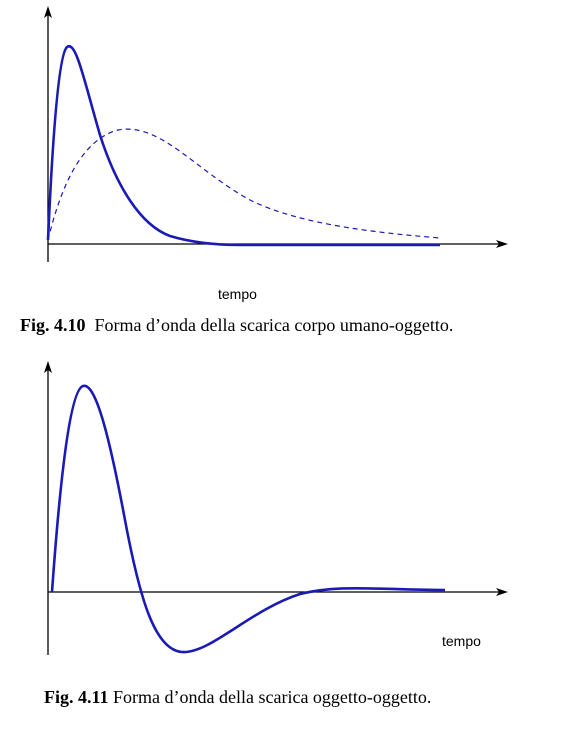 Image resolution: width=566 pixels, height=729 pixels. What do you see at coordinates (76, 697) in the screenshot?
I see `fig411-caption-number: Fig. 4.11` at bounding box center [76, 697].